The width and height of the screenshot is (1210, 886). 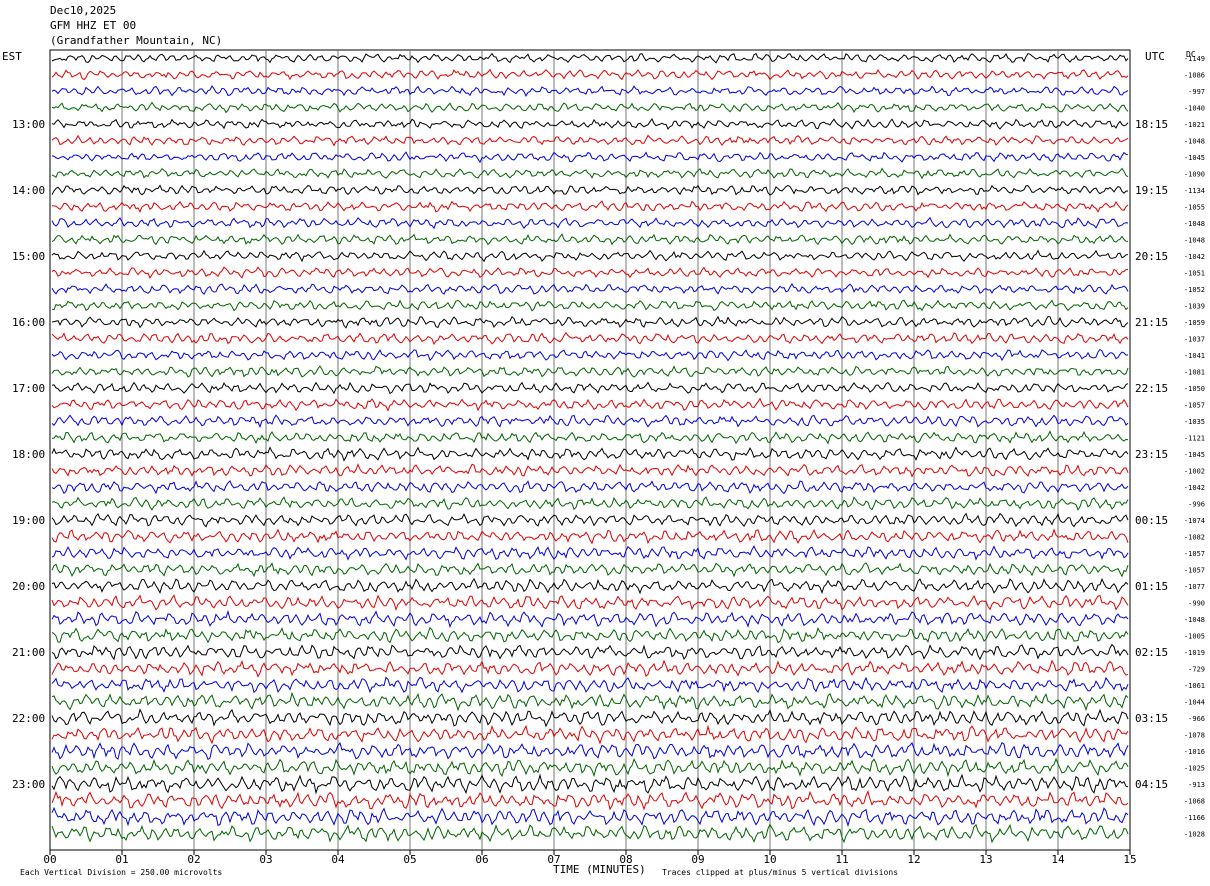 I want to click on dc-offset-label: -966, so click(x=1196, y=719).